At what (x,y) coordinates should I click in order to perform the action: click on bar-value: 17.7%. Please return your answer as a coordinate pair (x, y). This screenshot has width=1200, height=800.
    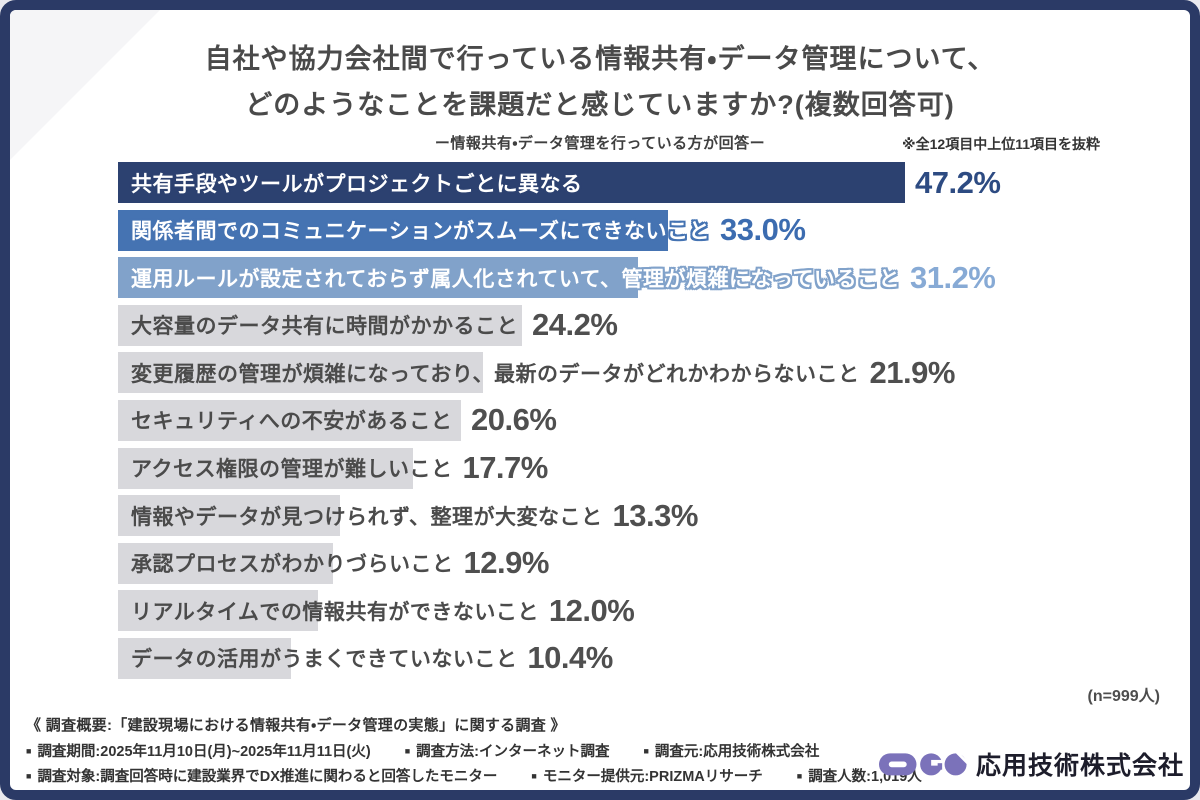
    Looking at the image, I should click on (505, 468).